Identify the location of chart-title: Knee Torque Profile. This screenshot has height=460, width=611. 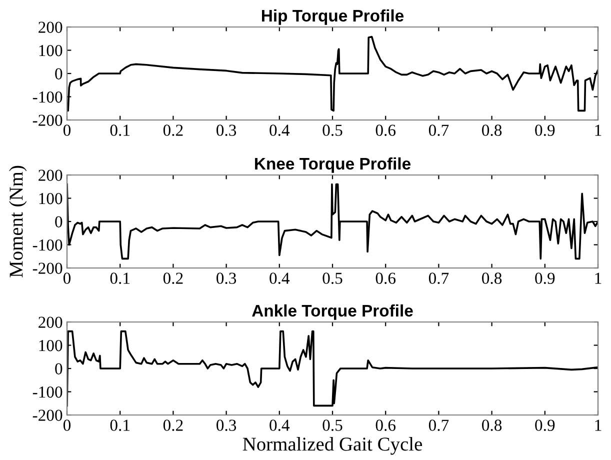
(332, 165).